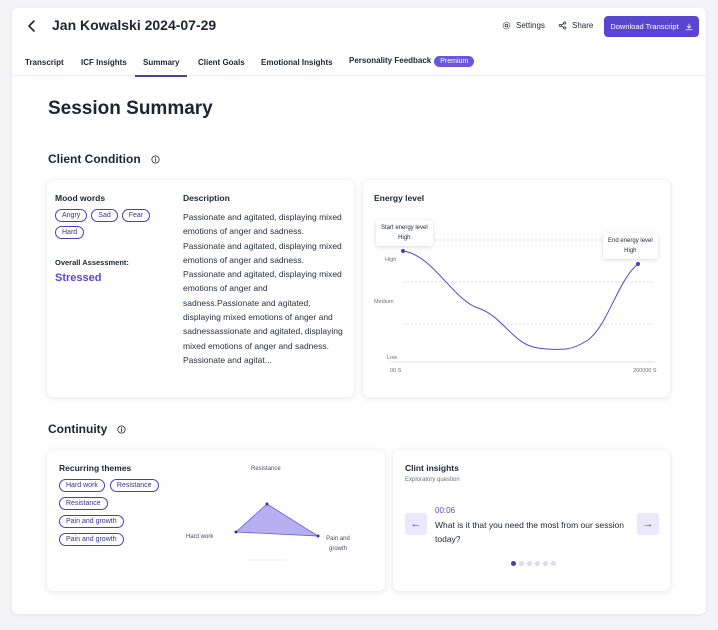 The image size is (718, 630). Describe the element at coordinates (391, 260) in the screenshot. I see `y-label-high: High` at that location.